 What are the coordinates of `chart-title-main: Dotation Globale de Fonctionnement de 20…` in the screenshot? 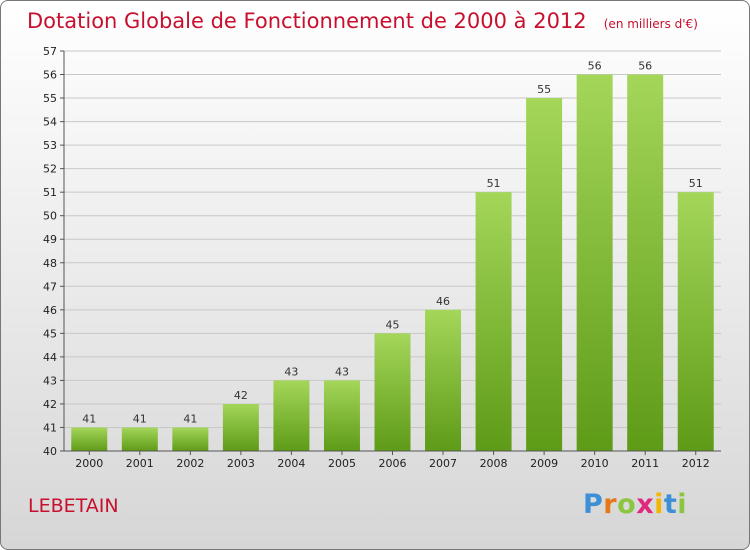 It's located at (307, 21).